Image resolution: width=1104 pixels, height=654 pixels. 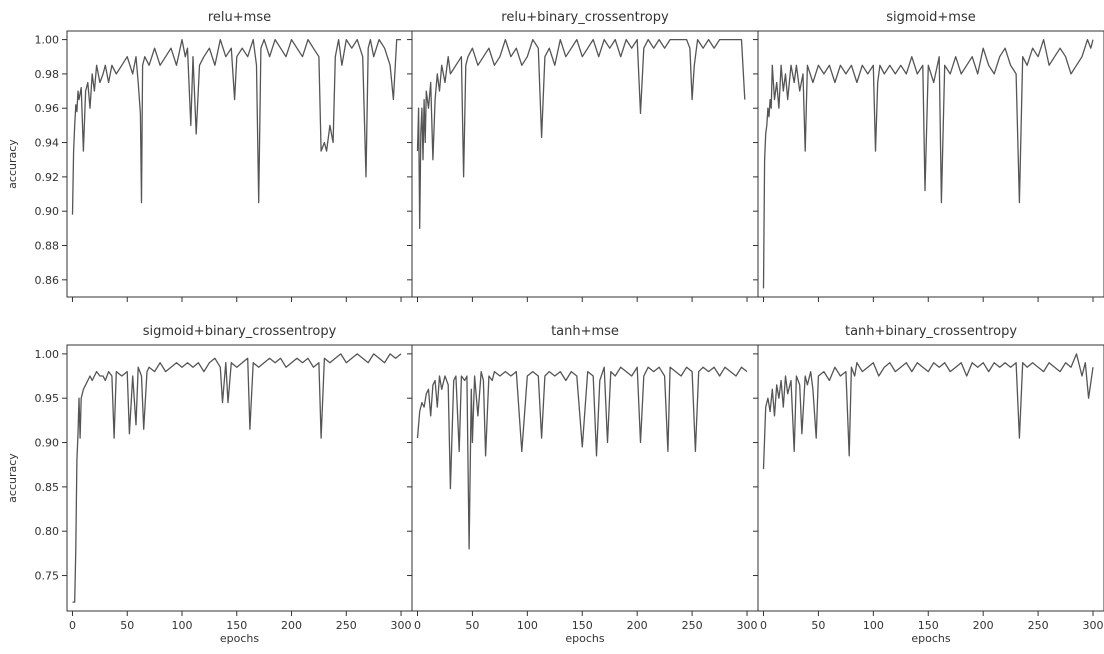 What do you see at coordinates (931, 331) in the screenshot?
I see `subplot-title: tanh+binary_crossentropy` at bounding box center [931, 331].